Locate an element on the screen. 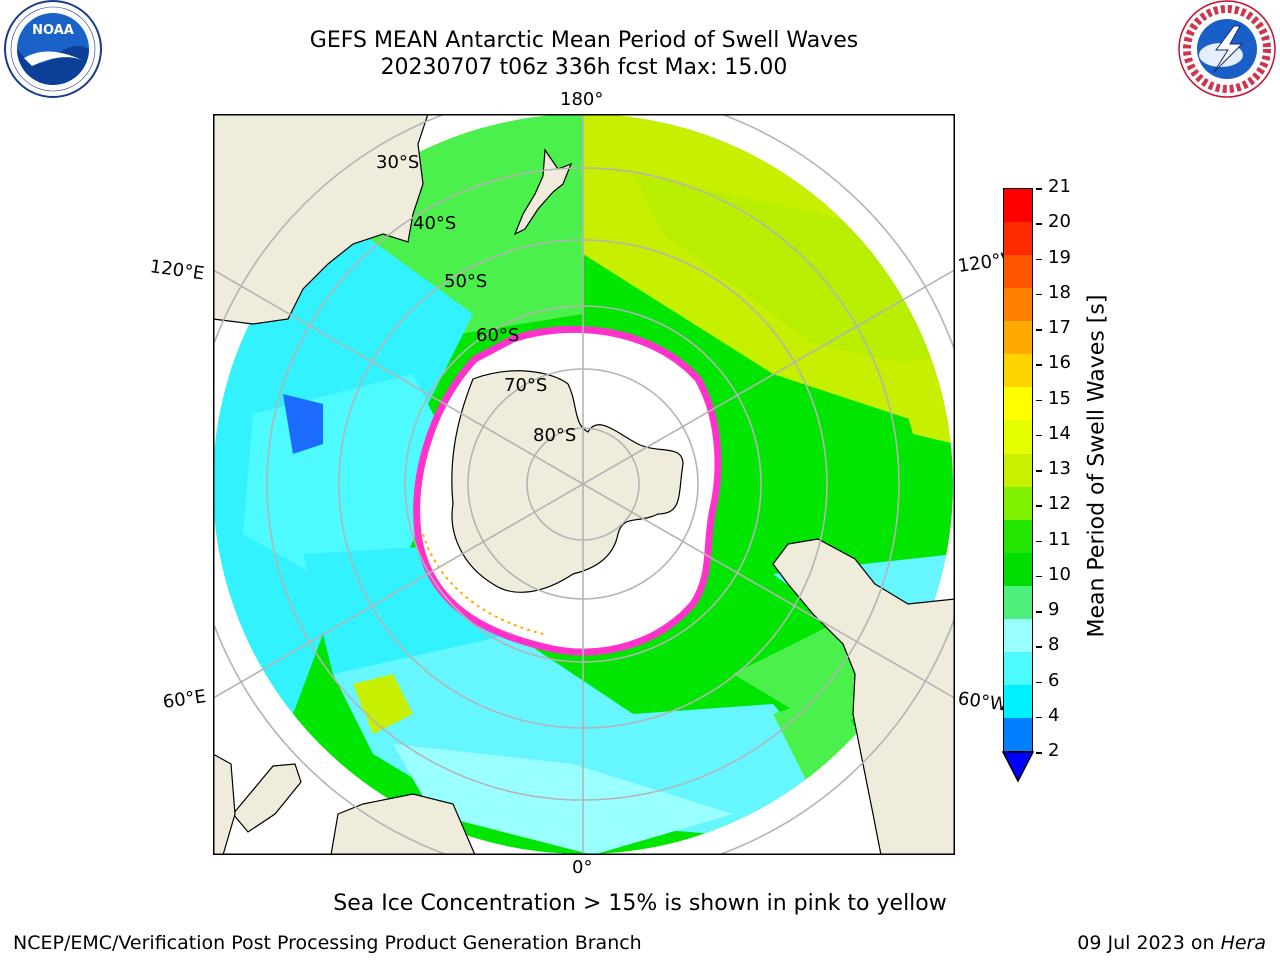 The image size is (1280, 960). lon-label-180: 180° is located at coordinates (582, 99).